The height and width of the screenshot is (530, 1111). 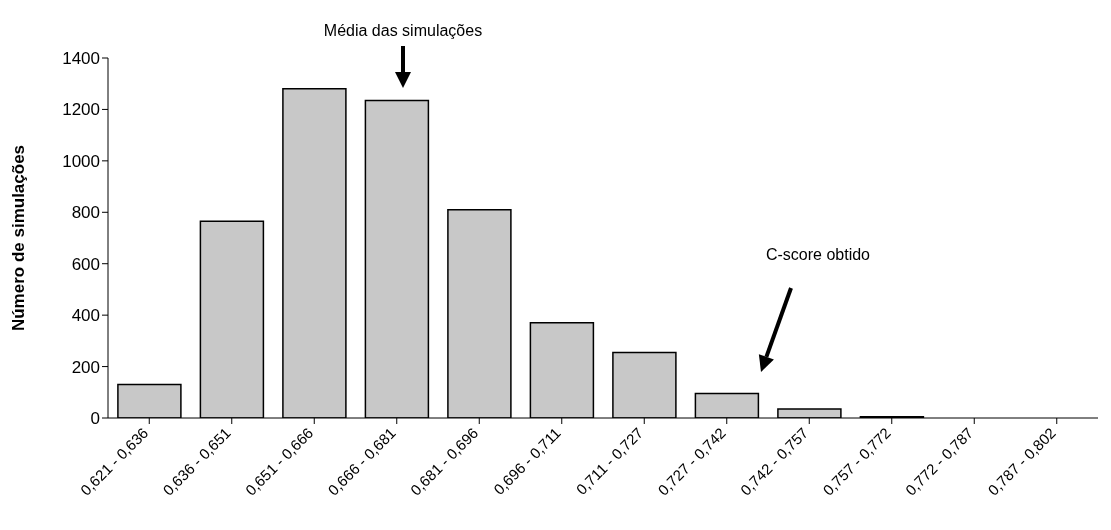 I want to click on y-tick-label: 600, so click(x=85, y=264).